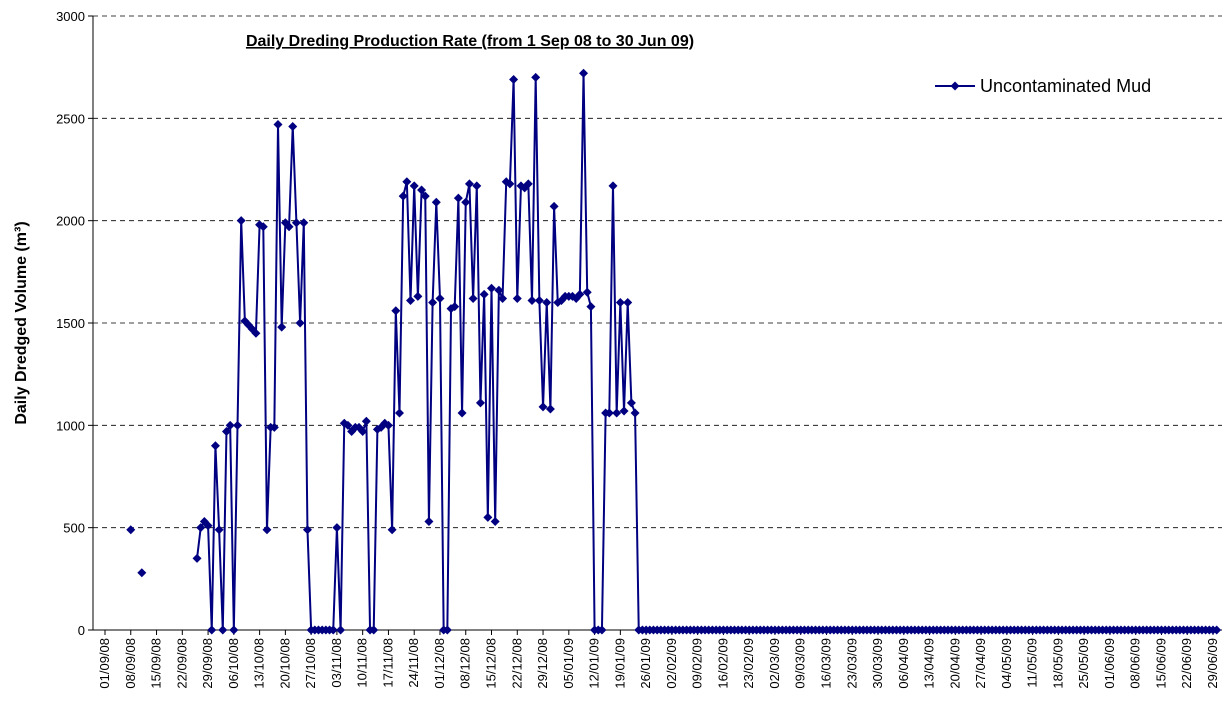  Describe the element at coordinates (748, 663) in the screenshot. I see `x-tick-label: 23/02/09` at that location.